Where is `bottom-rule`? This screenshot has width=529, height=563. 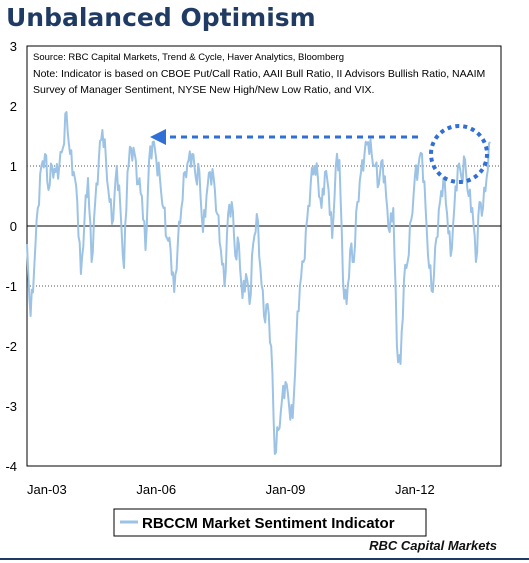
bottom-rule is located at coordinates (264, 559).